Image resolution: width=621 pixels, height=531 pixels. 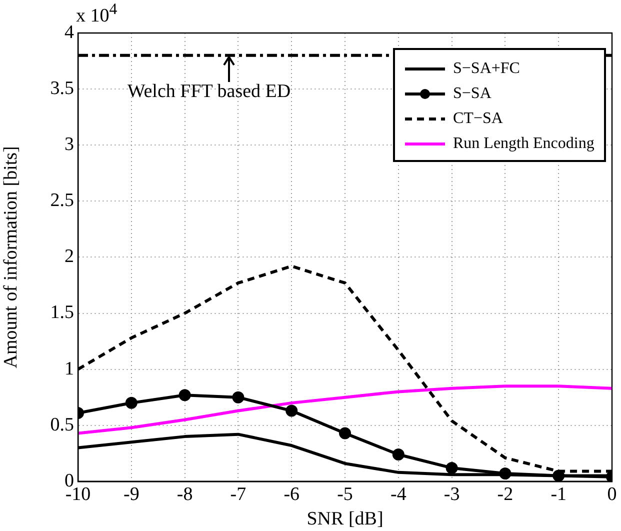 I want to click on y-tick-label: 2.5, so click(x=62, y=201).